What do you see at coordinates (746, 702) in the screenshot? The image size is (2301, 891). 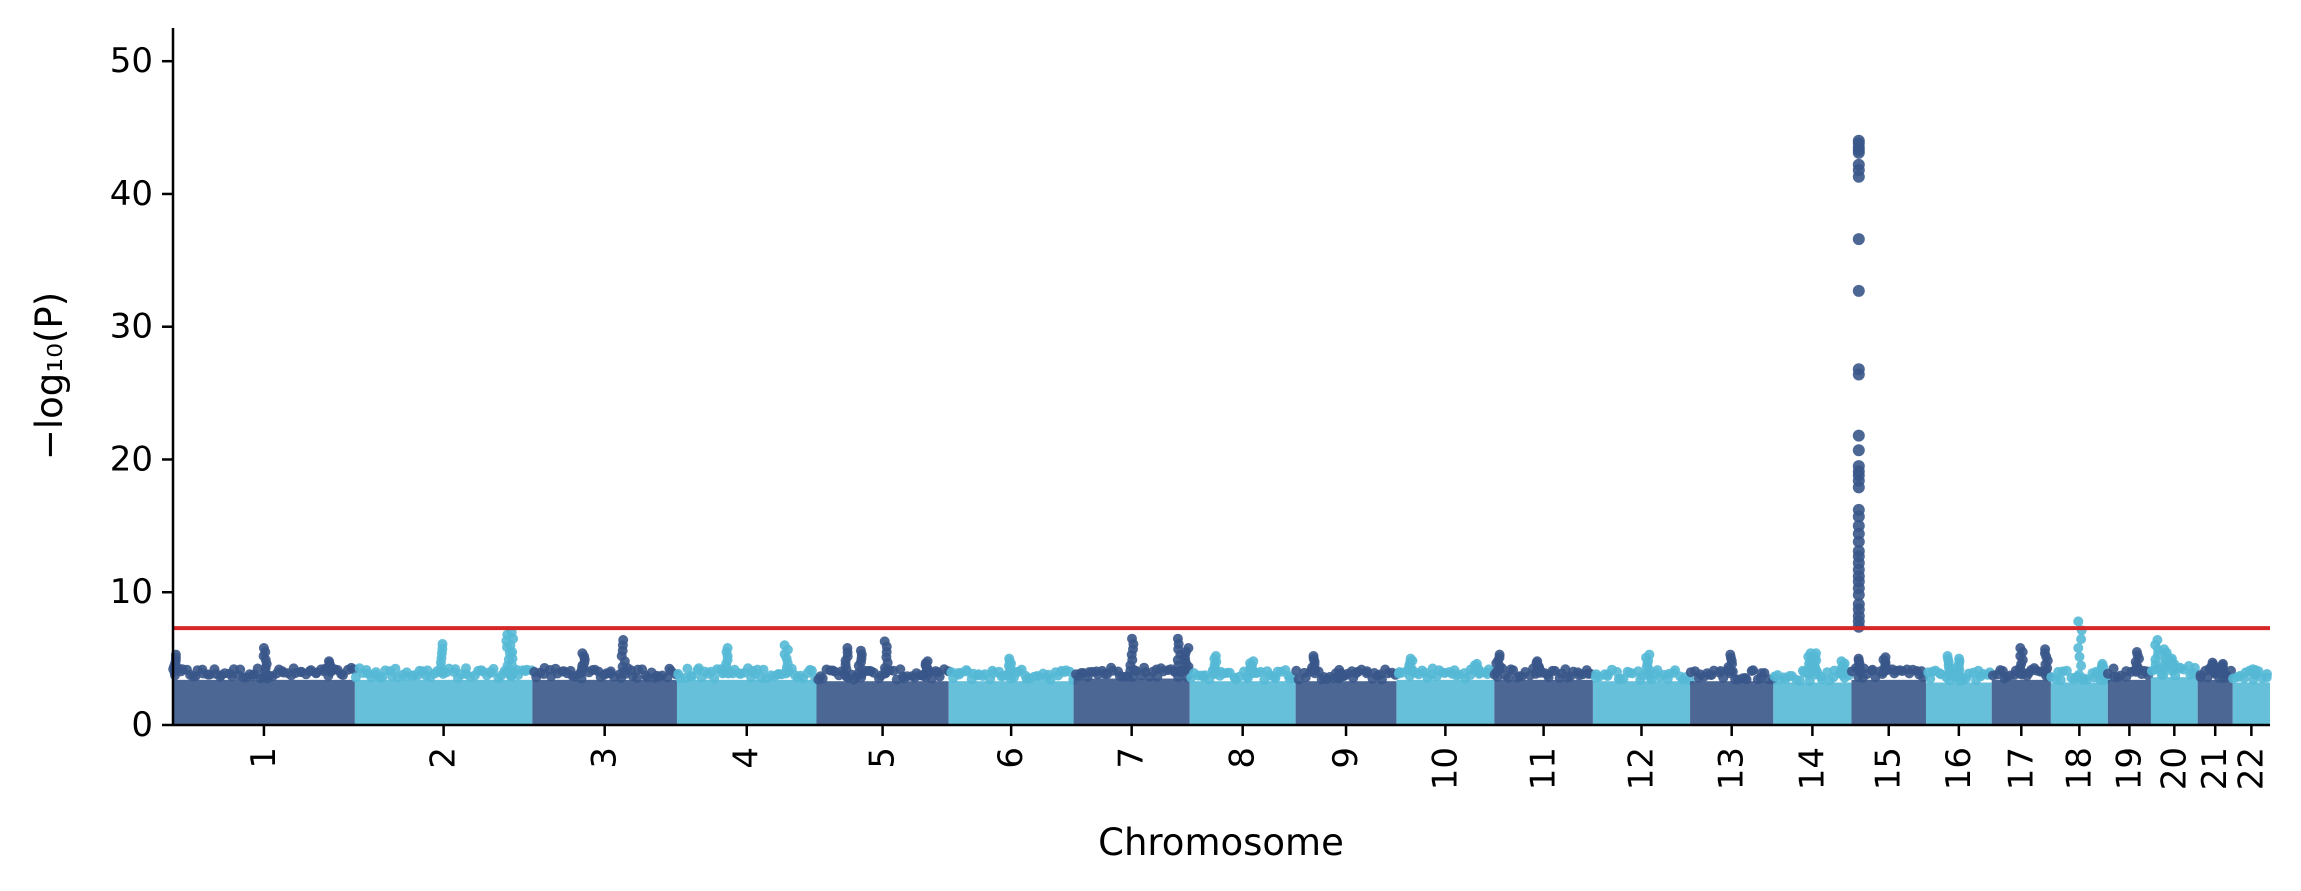 I see `chromosome-4-dense-points` at bounding box center [746, 702].